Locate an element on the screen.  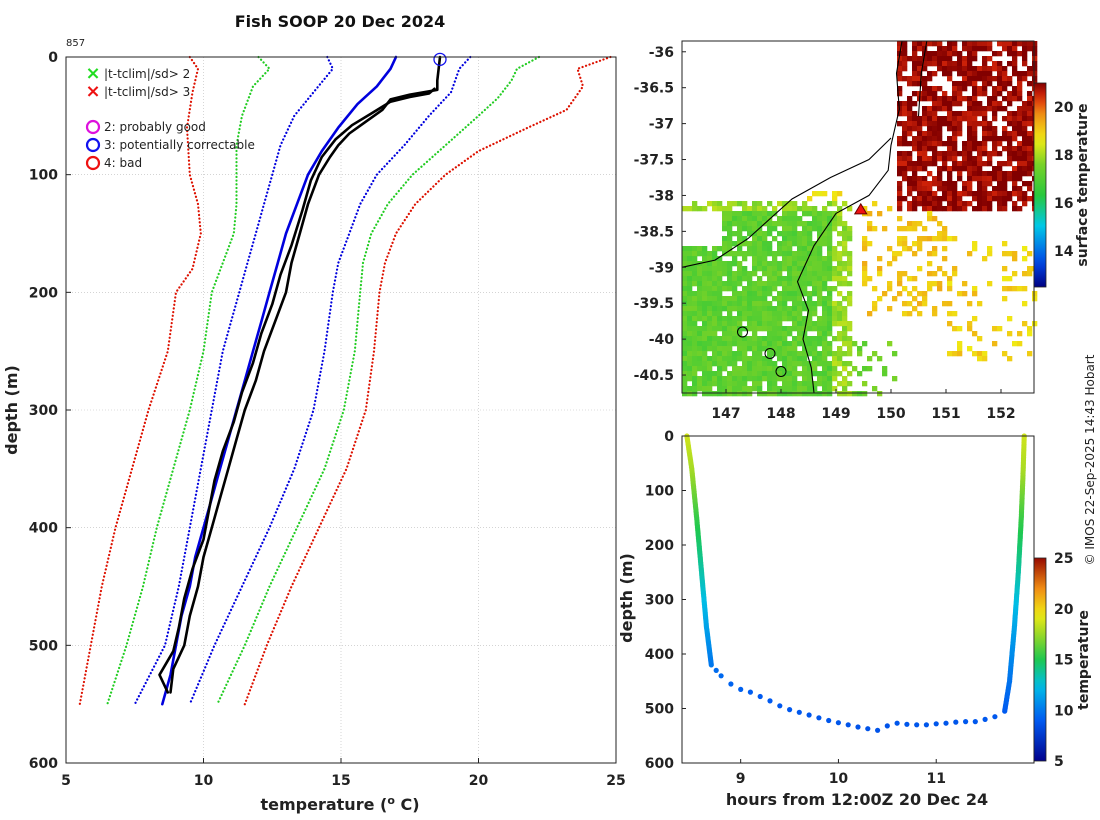
y-tick-label: 300 is located at coordinates (43, 411).